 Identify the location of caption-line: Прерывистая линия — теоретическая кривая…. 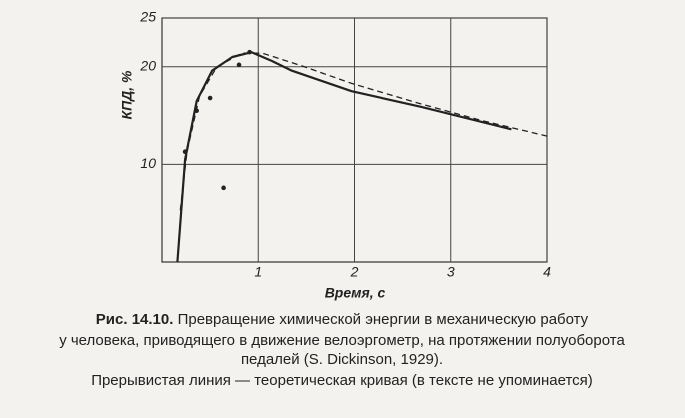
(342, 380).